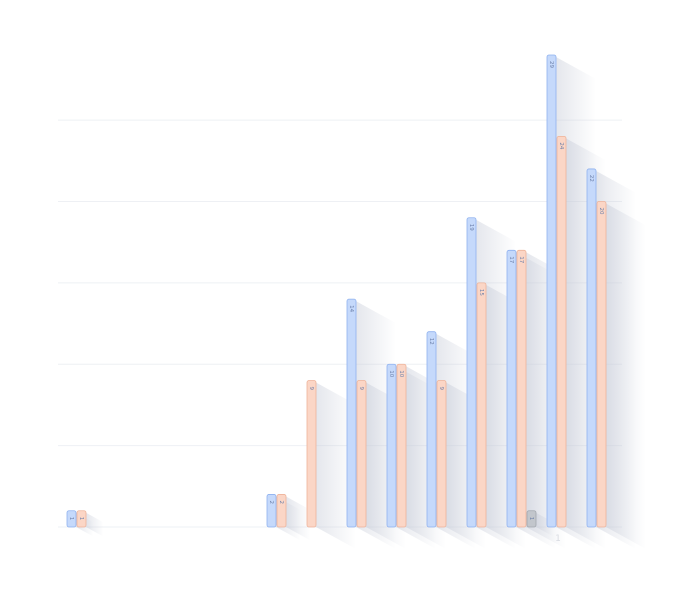 This screenshot has width=681, height=605. What do you see at coordinates (351, 308) in the screenshot?
I see `data-label: 14` at bounding box center [351, 308].